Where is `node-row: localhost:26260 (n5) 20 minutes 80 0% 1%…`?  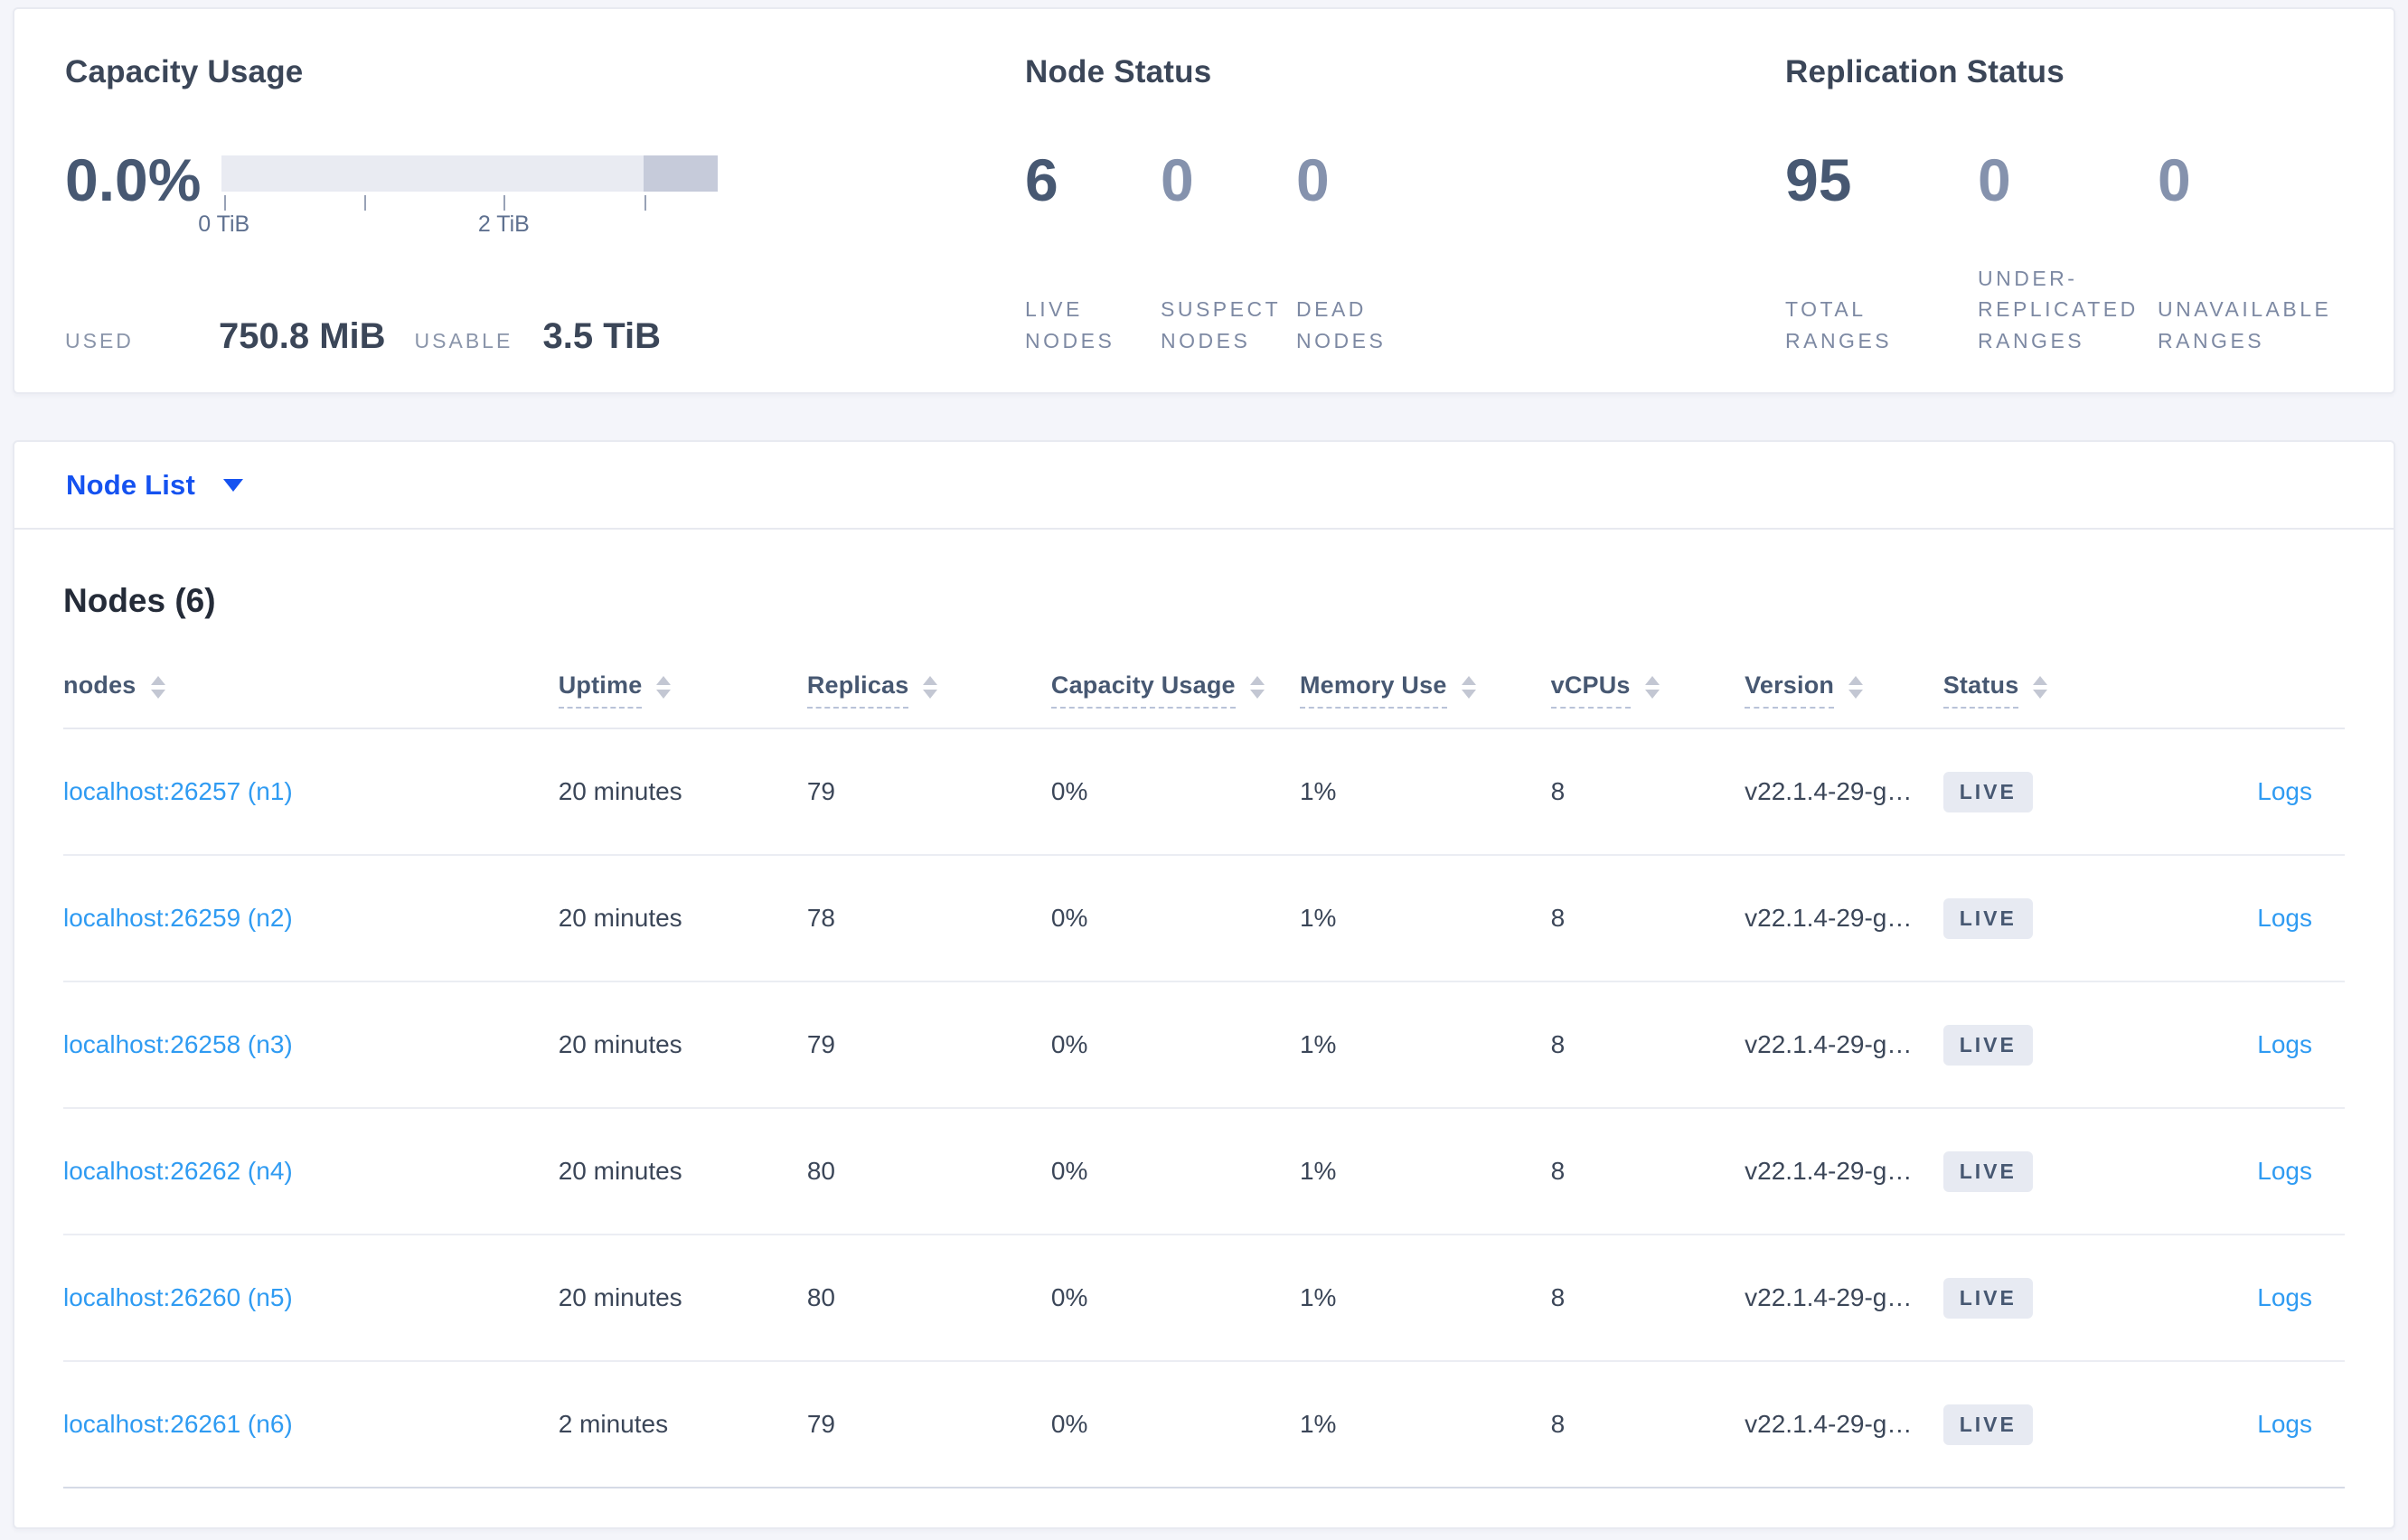 node-row: localhost:26260 (n5) 20 minutes 80 0% 1%… is located at coordinates (1204, 1298).